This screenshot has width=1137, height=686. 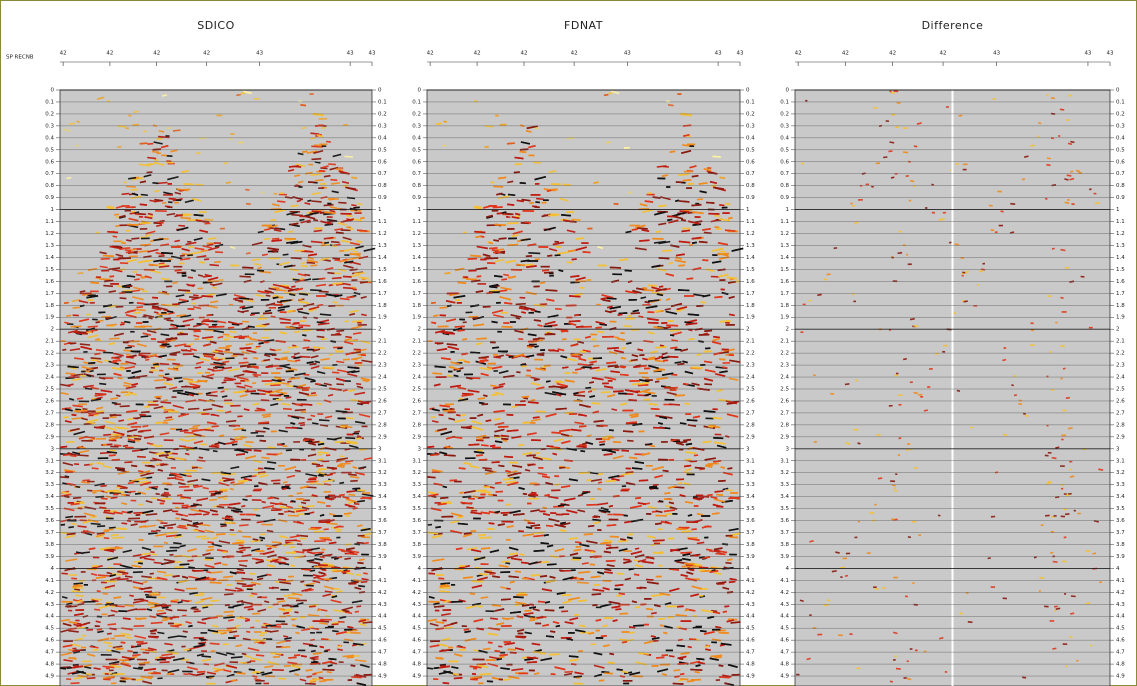 What do you see at coordinates (430, 54) in the screenshot?
I see `top-tick-label: 42` at bounding box center [430, 54].